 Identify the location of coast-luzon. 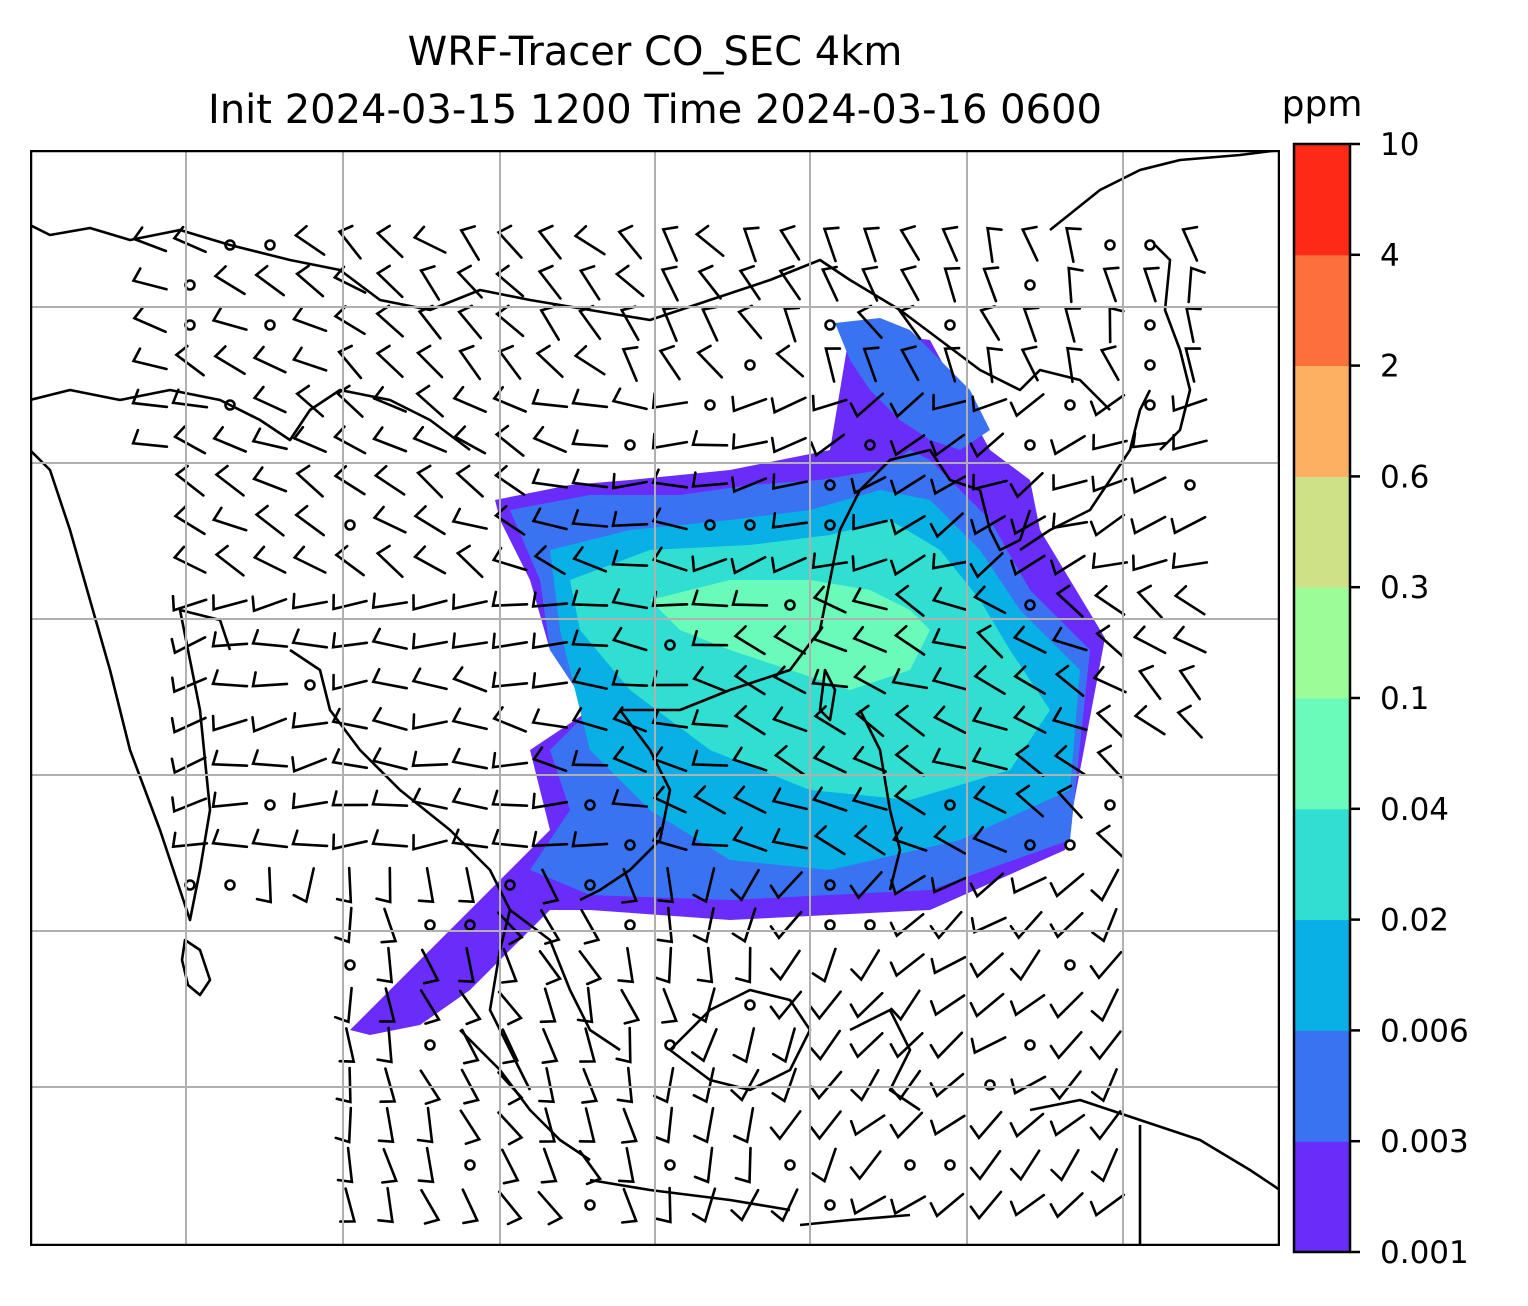
(880, 800).